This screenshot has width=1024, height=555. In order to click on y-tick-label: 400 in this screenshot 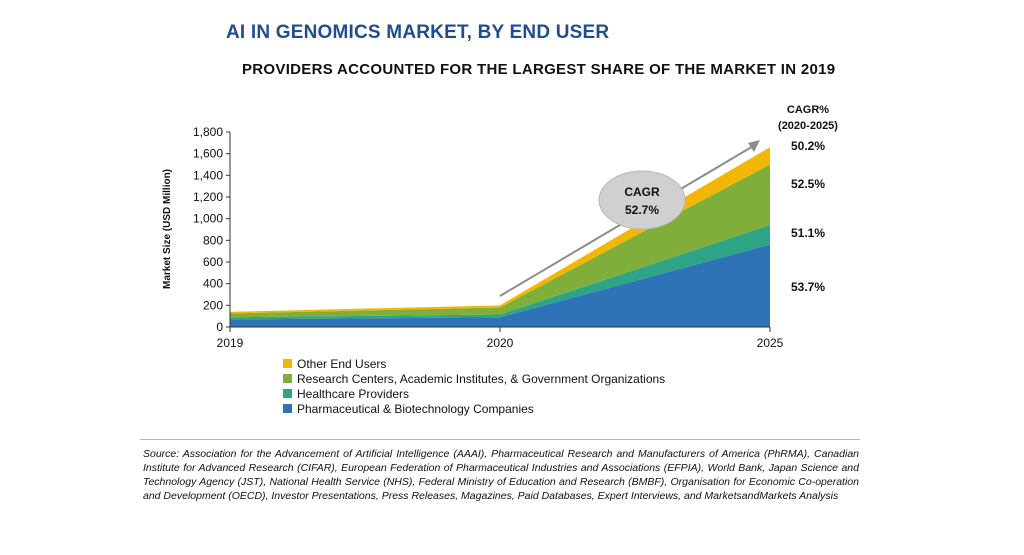, I will do `click(213, 284)`.